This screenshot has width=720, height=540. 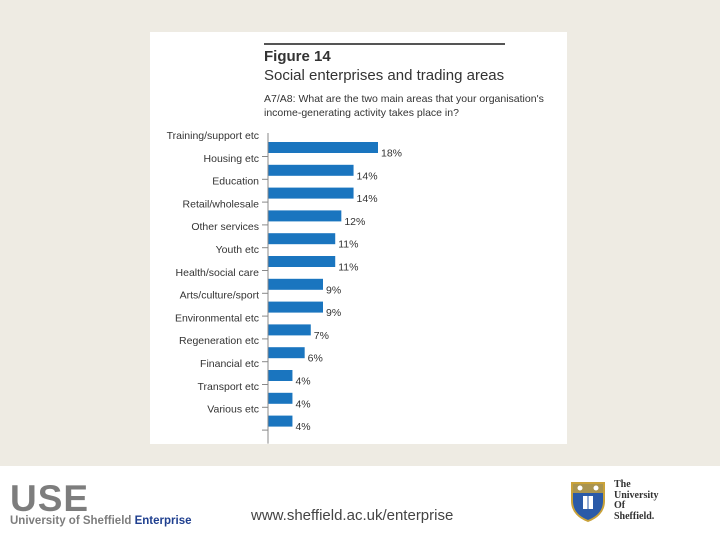 I want to click on value-label-2: 14%, so click(x=367, y=199).